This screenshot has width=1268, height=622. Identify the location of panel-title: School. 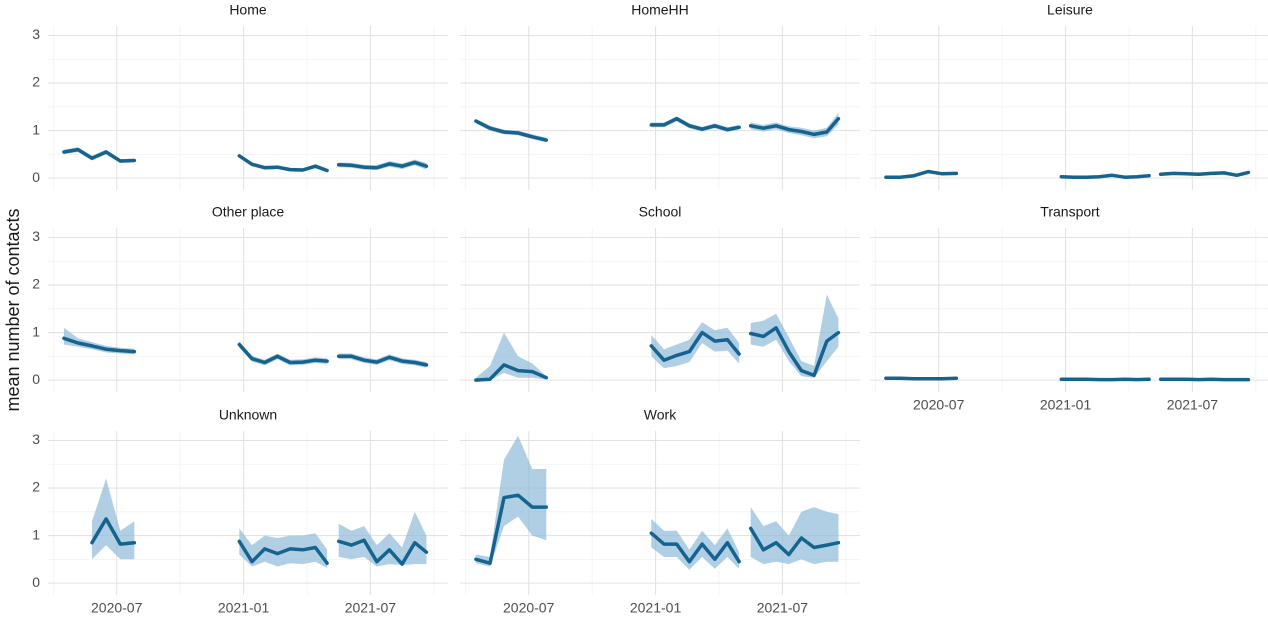
(660, 212).